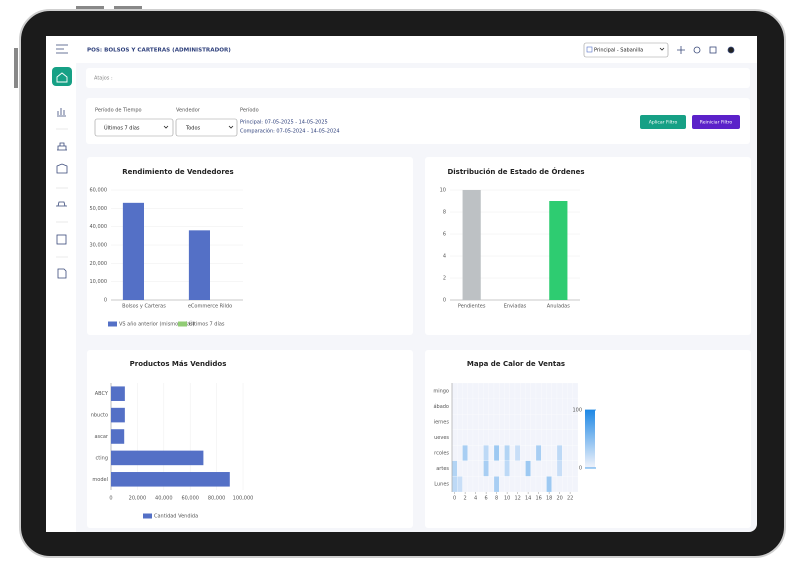 This screenshot has width=800, height=569. Describe the element at coordinates (559, 499) in the screenshot. I see `x-tick-label: 20` at that location.